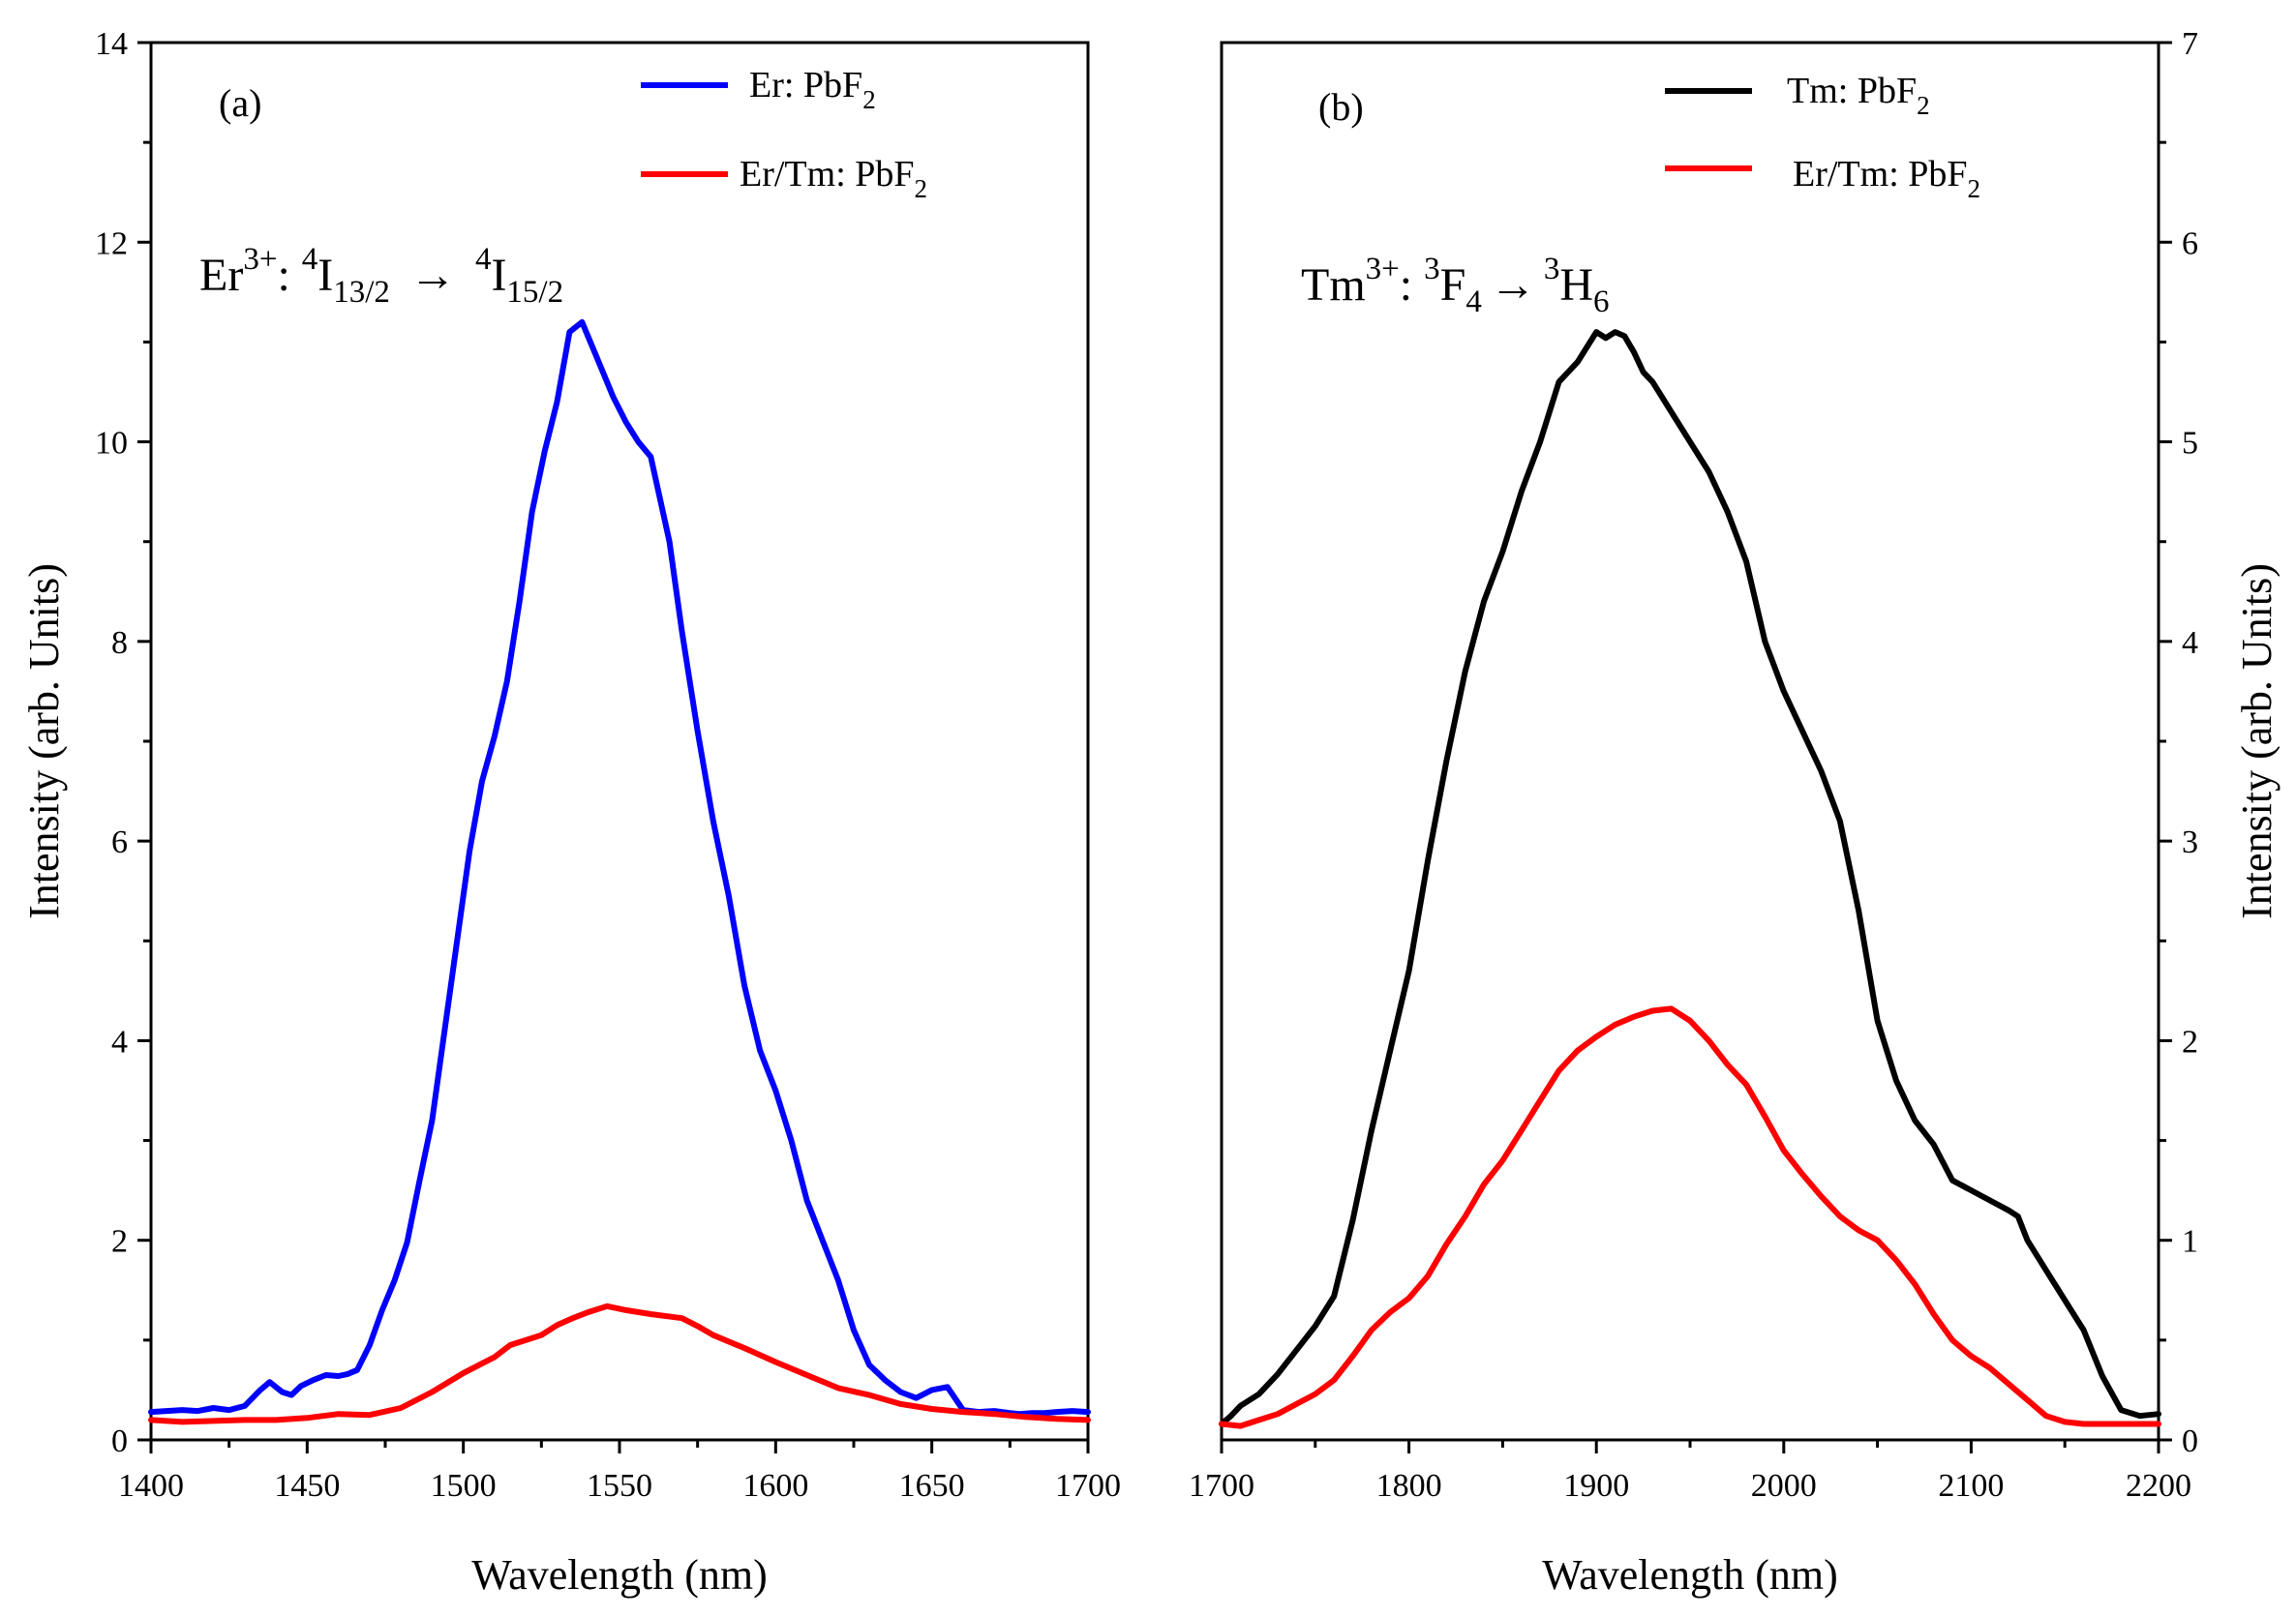 The height and width of the screenshot is (1617, 2296). I want to click on panel-b-x-tick-label: 2200, so click(2158, 1486).